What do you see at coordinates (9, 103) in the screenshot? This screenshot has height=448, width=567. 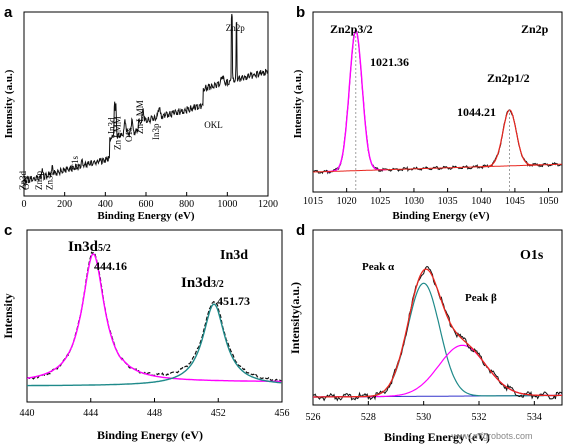 I see `panel-a-ylabel: Intensity (a.u.)` at bounding box center [9, 103].